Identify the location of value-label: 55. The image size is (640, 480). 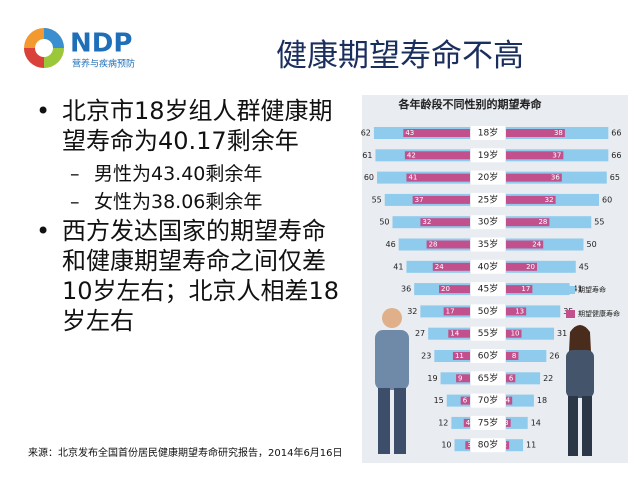
(377, 199).